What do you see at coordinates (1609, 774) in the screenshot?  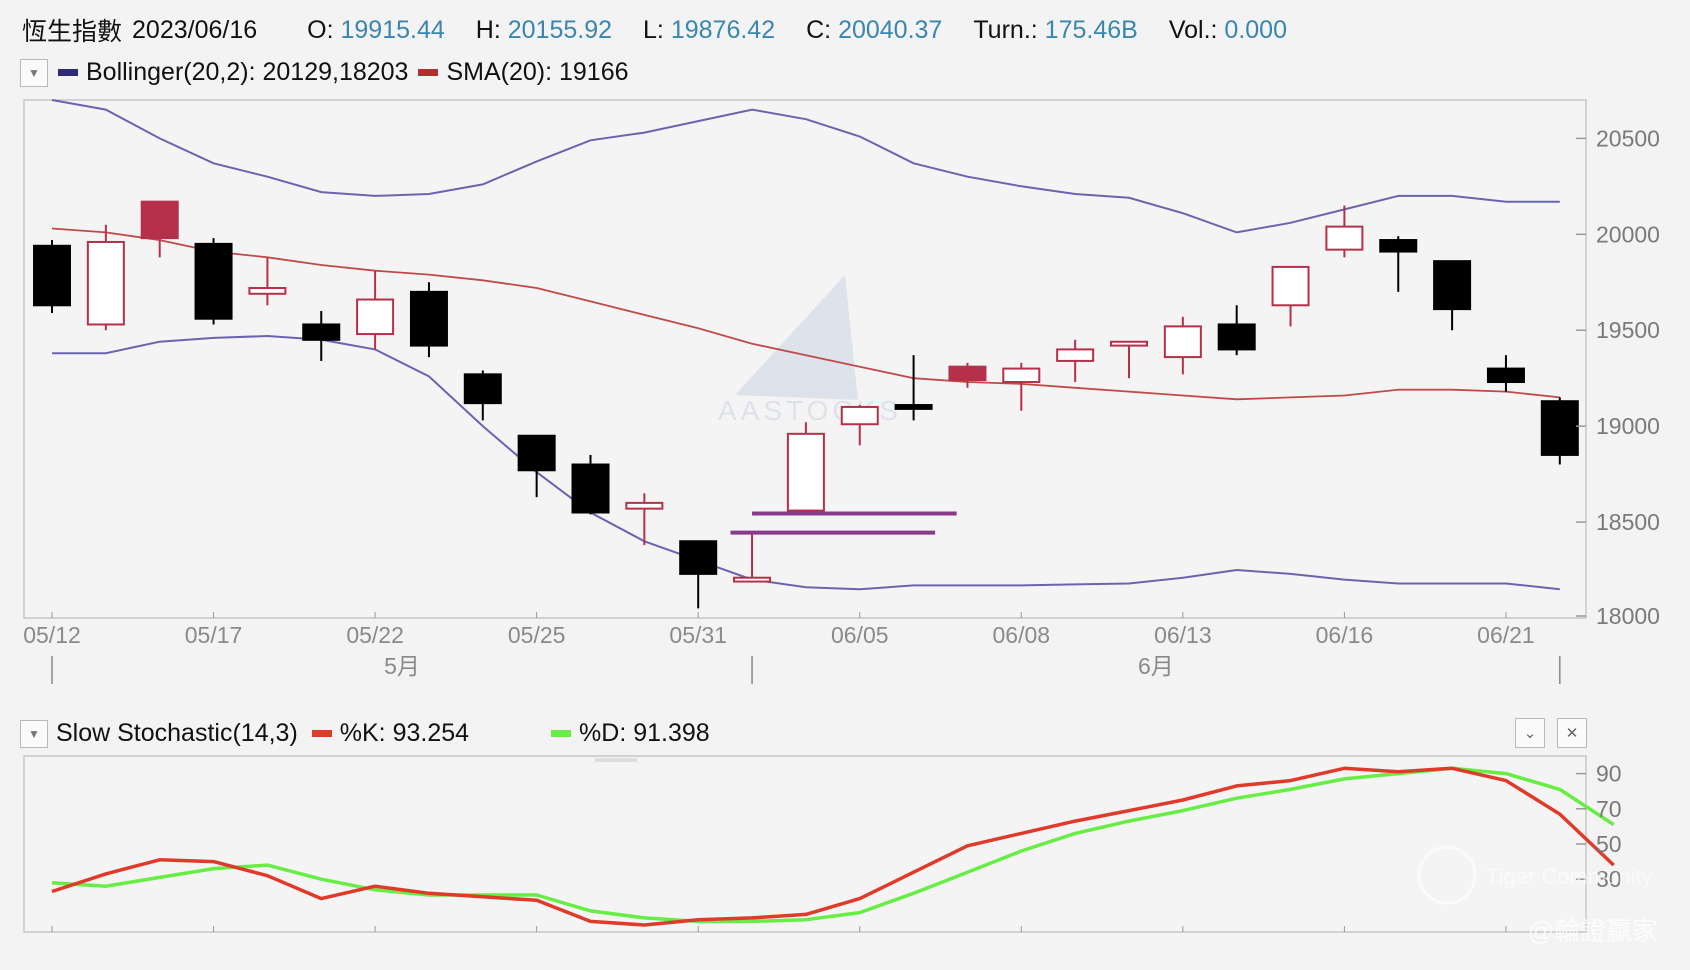 I see `stoch-y-tick-label: 90` at bounding box center [1609, 774].